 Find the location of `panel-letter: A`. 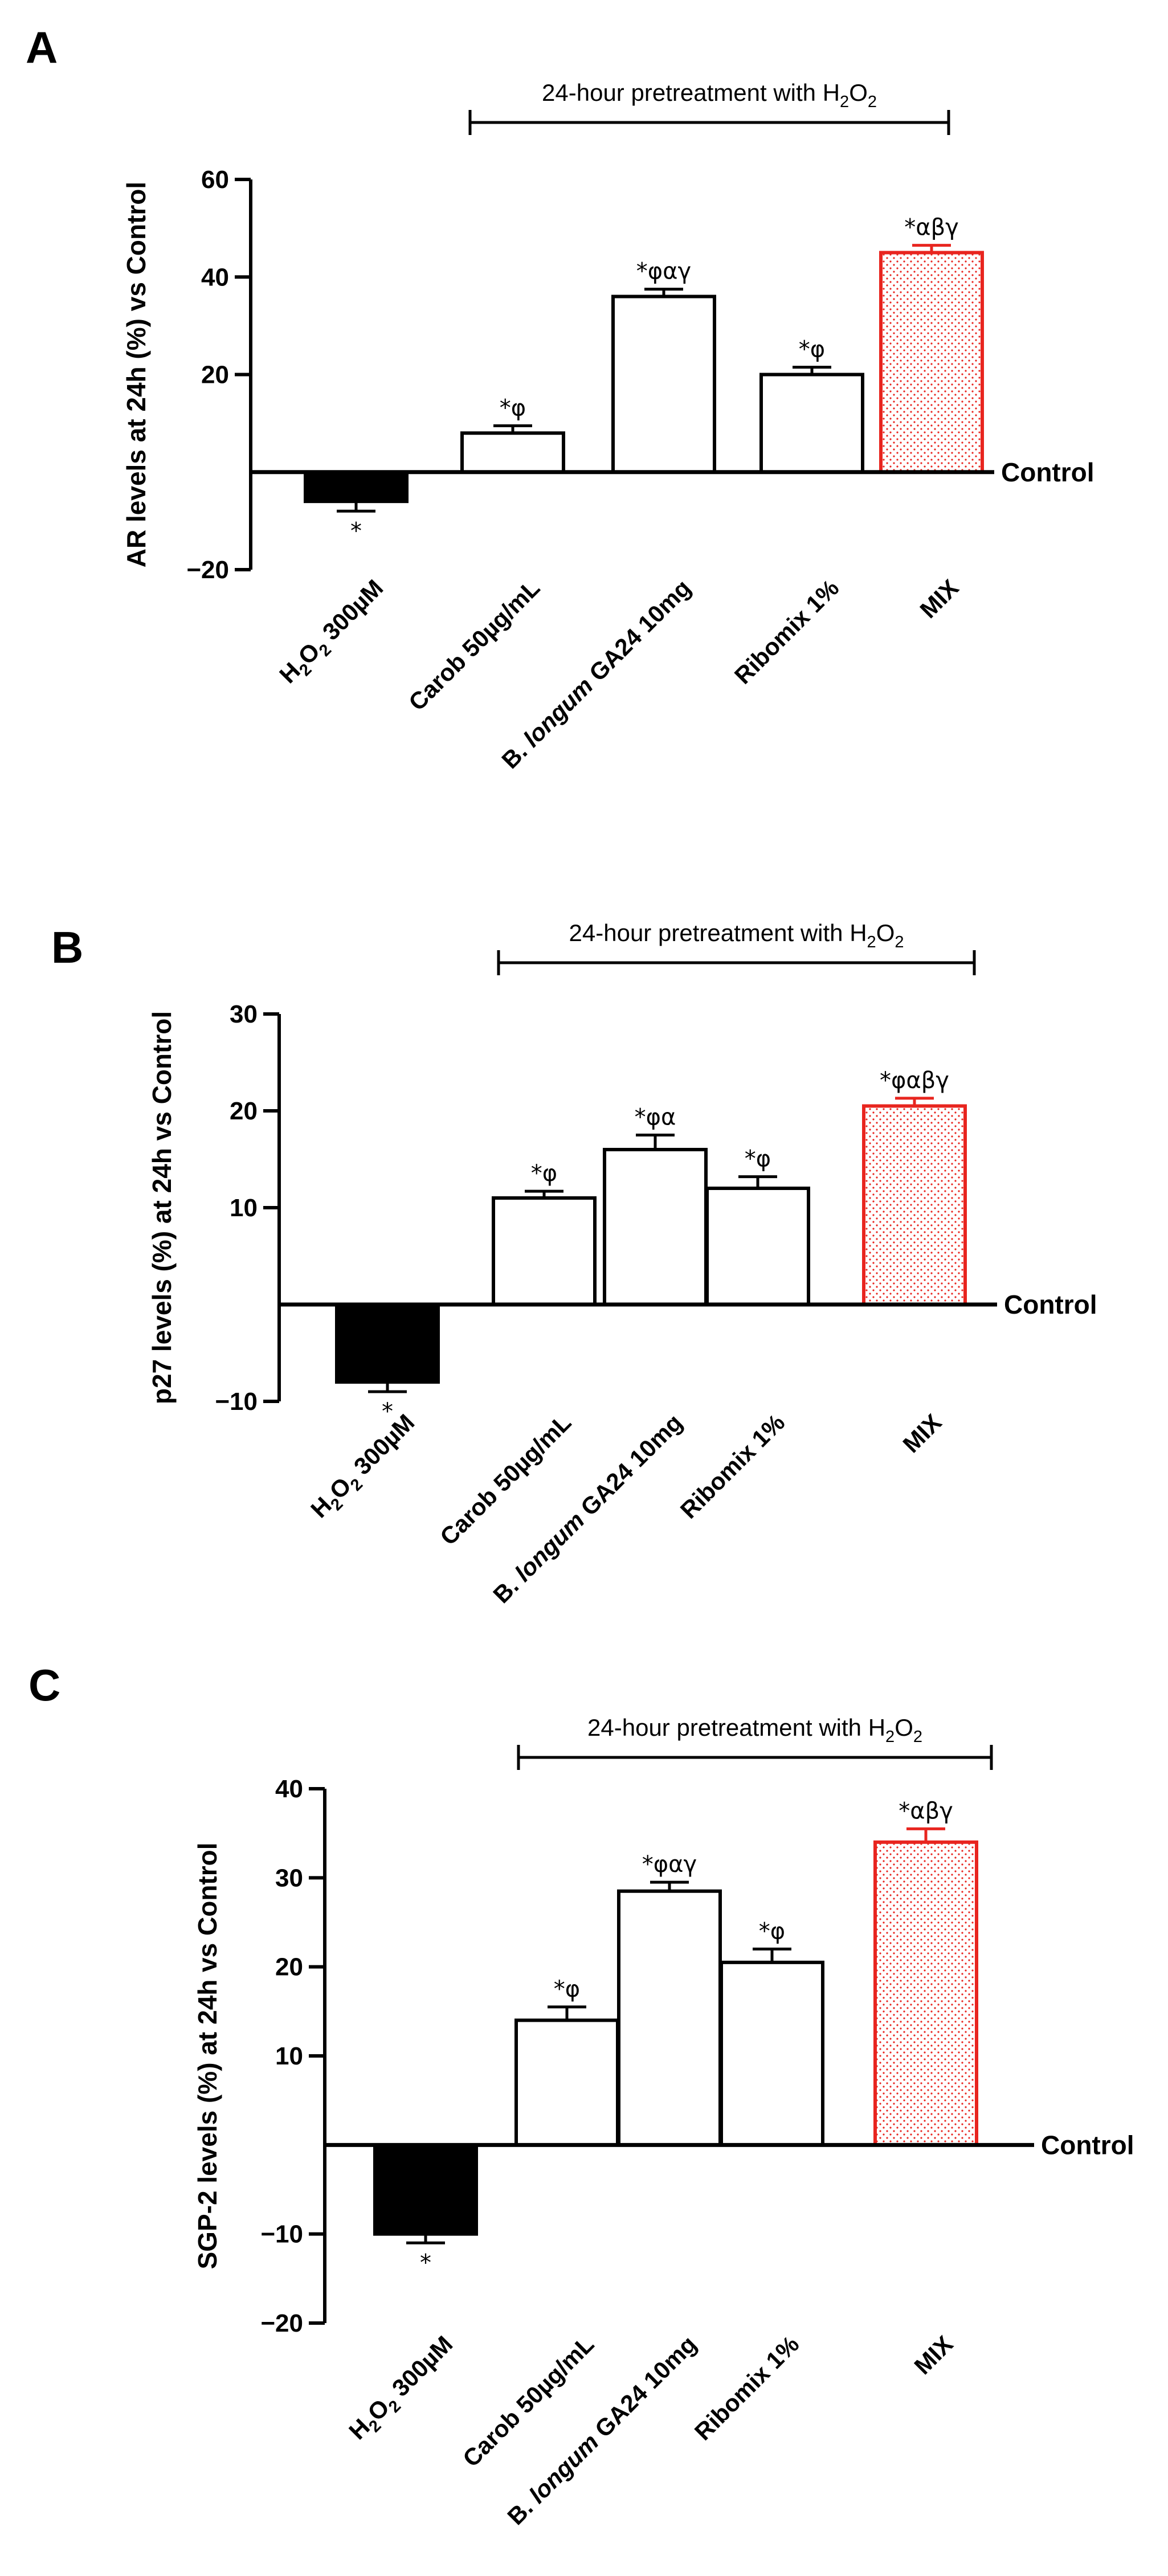

panel-letter: A is located at coordinates (42, 47).